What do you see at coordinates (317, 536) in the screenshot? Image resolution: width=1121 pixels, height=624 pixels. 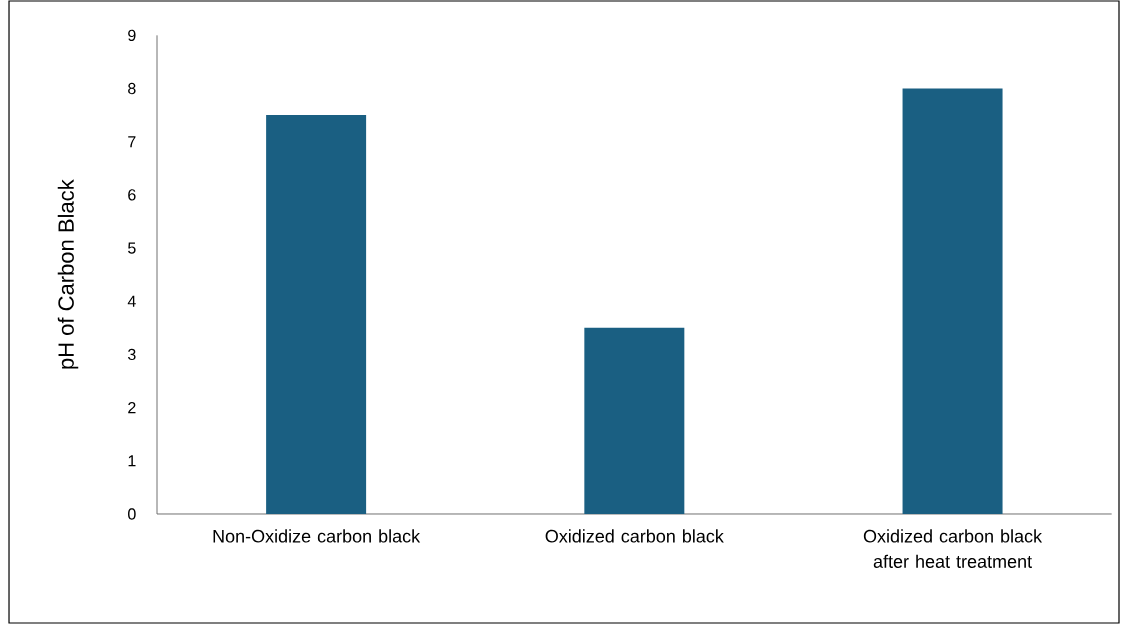 I see `x-tick-label: Non-Oxidize carbon black` at bounding box center [317, 536].